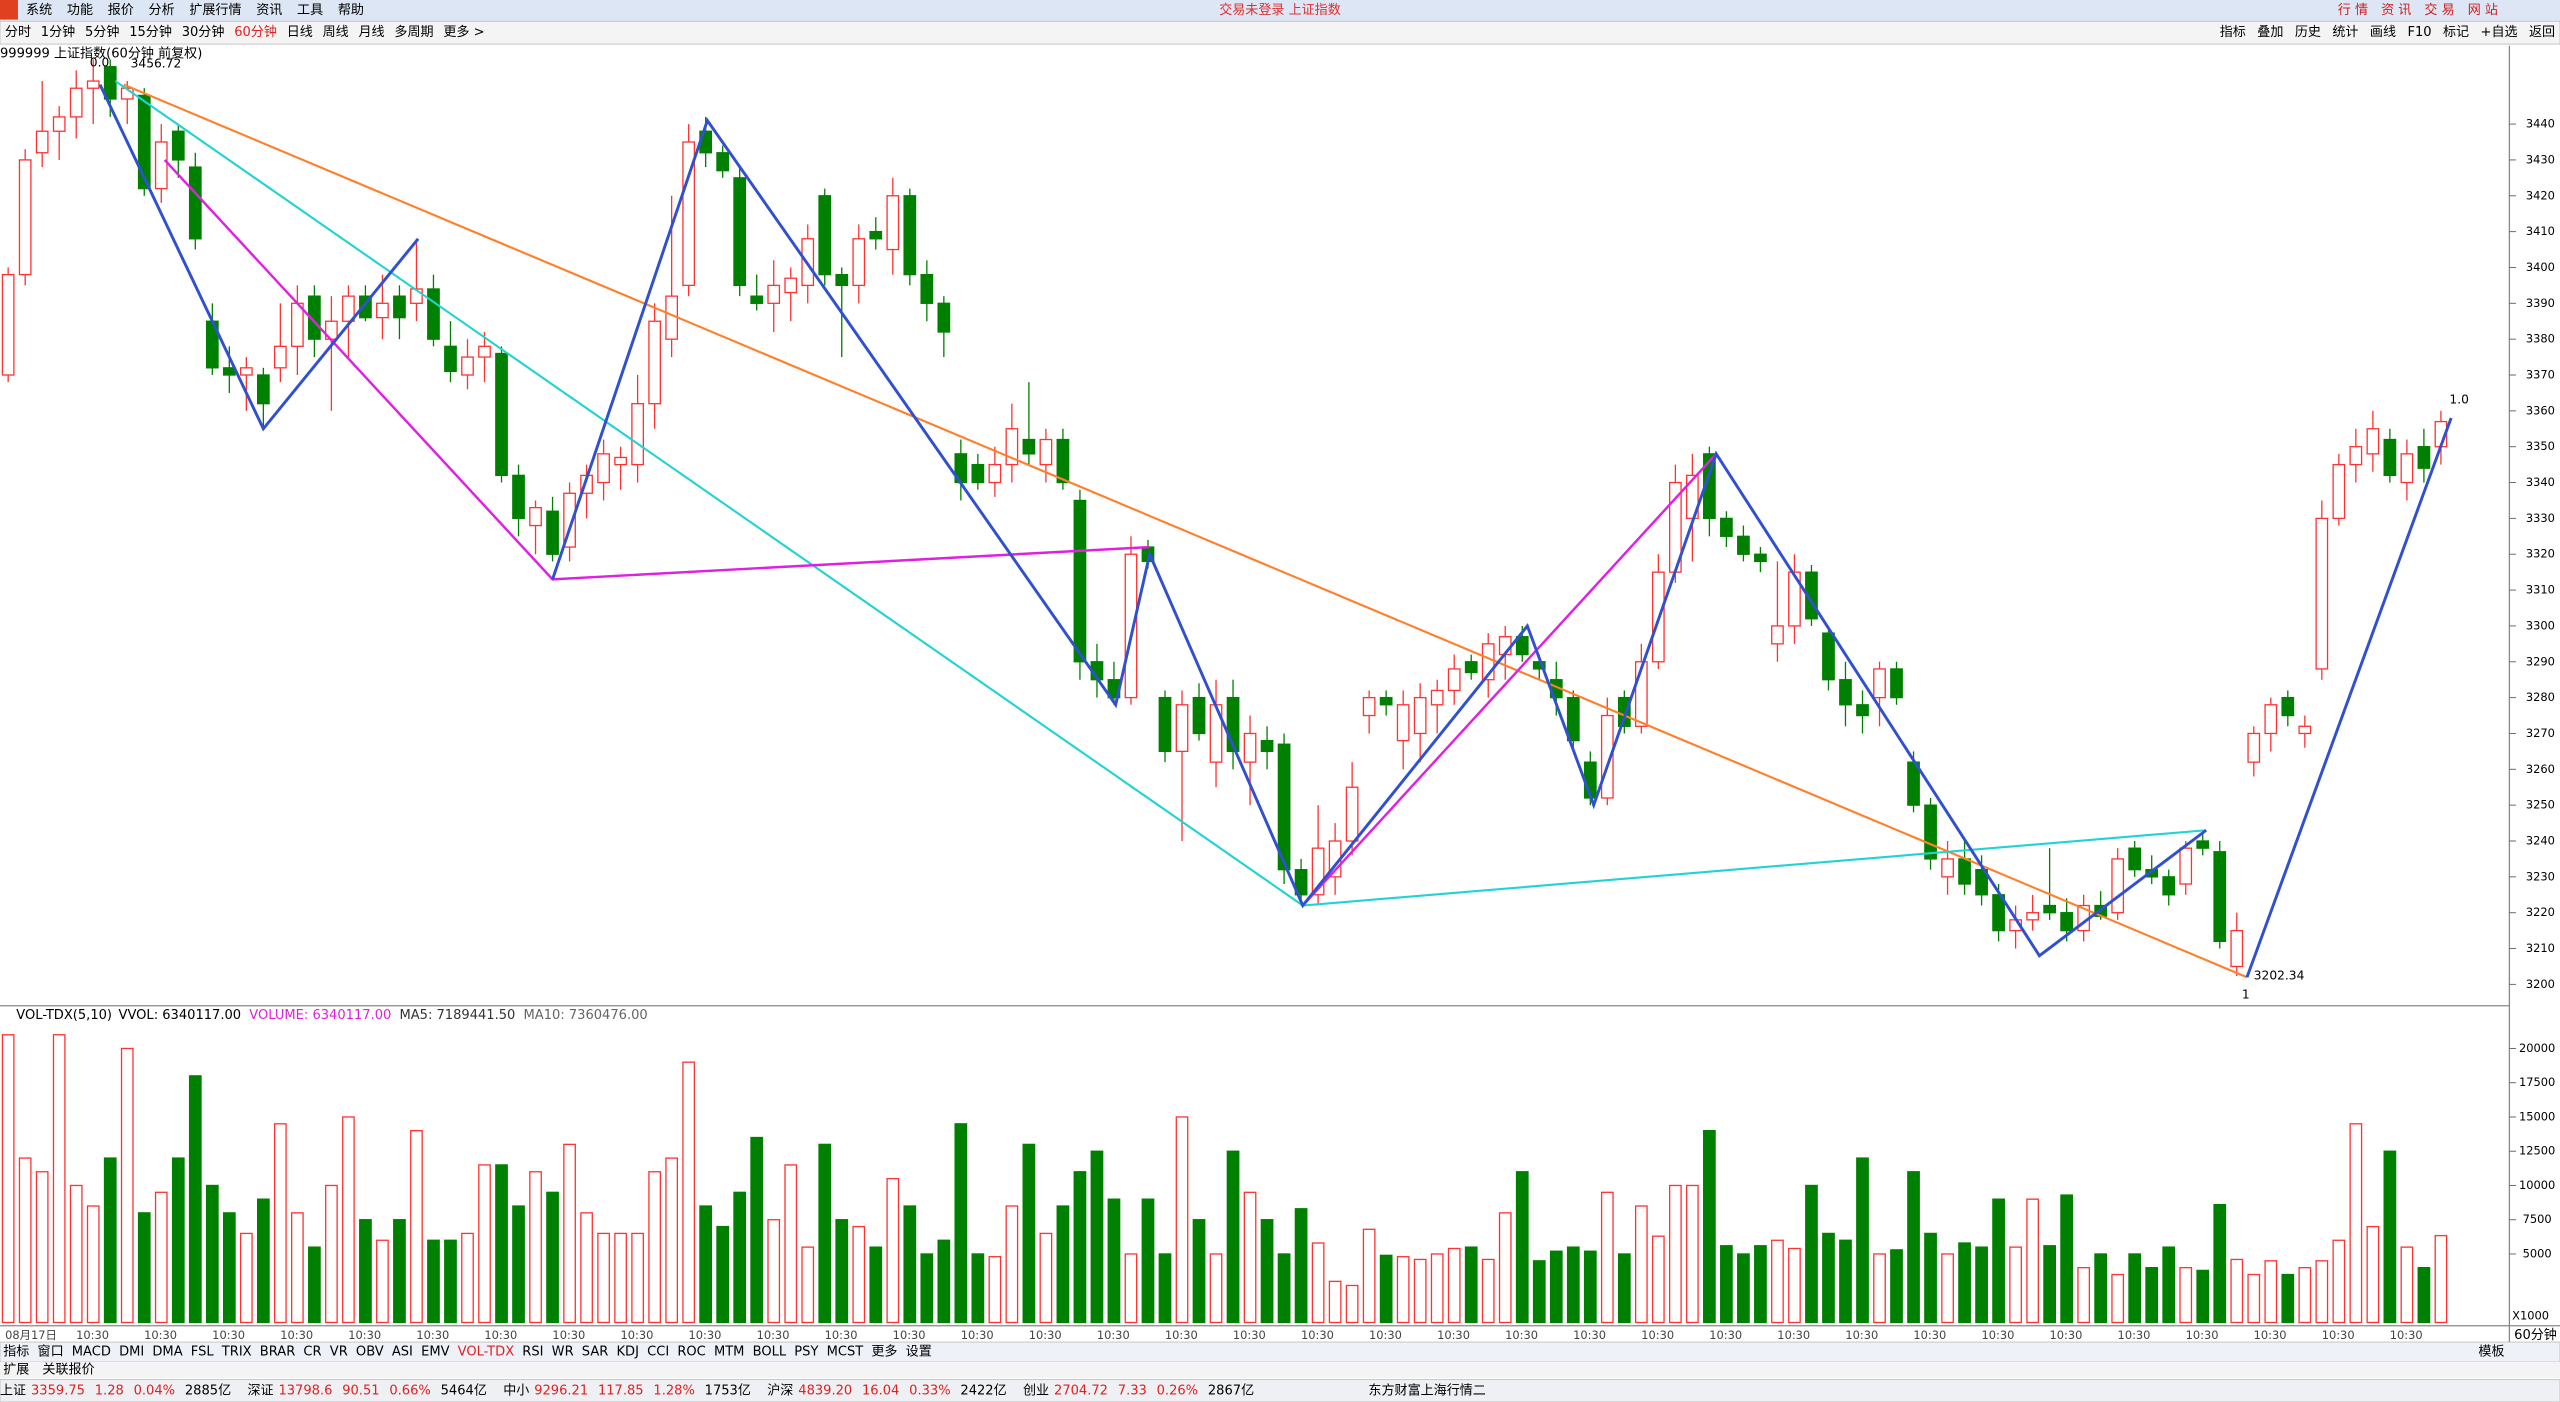 Image resolution: width=2560 pixels, height=1402 pixels. I want to click on index-amount: 2867亿, so click(1231, 1391).